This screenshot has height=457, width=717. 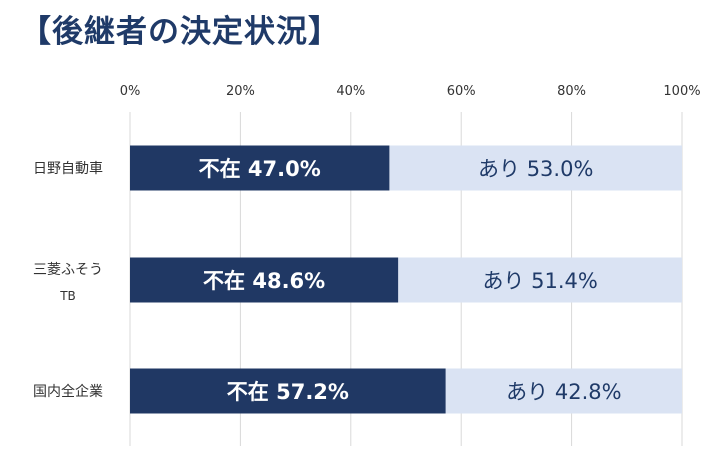 I want to click on x-tick-label: 20%, so click(x=240, y=91).